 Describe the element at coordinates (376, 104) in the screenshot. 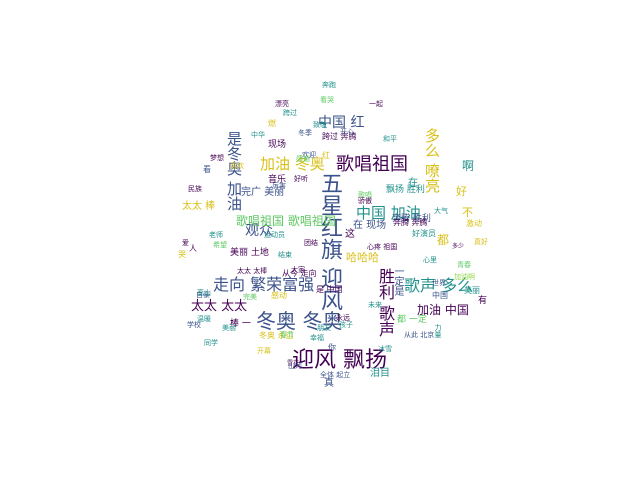

I see `cloud-word: 一起` at that location.